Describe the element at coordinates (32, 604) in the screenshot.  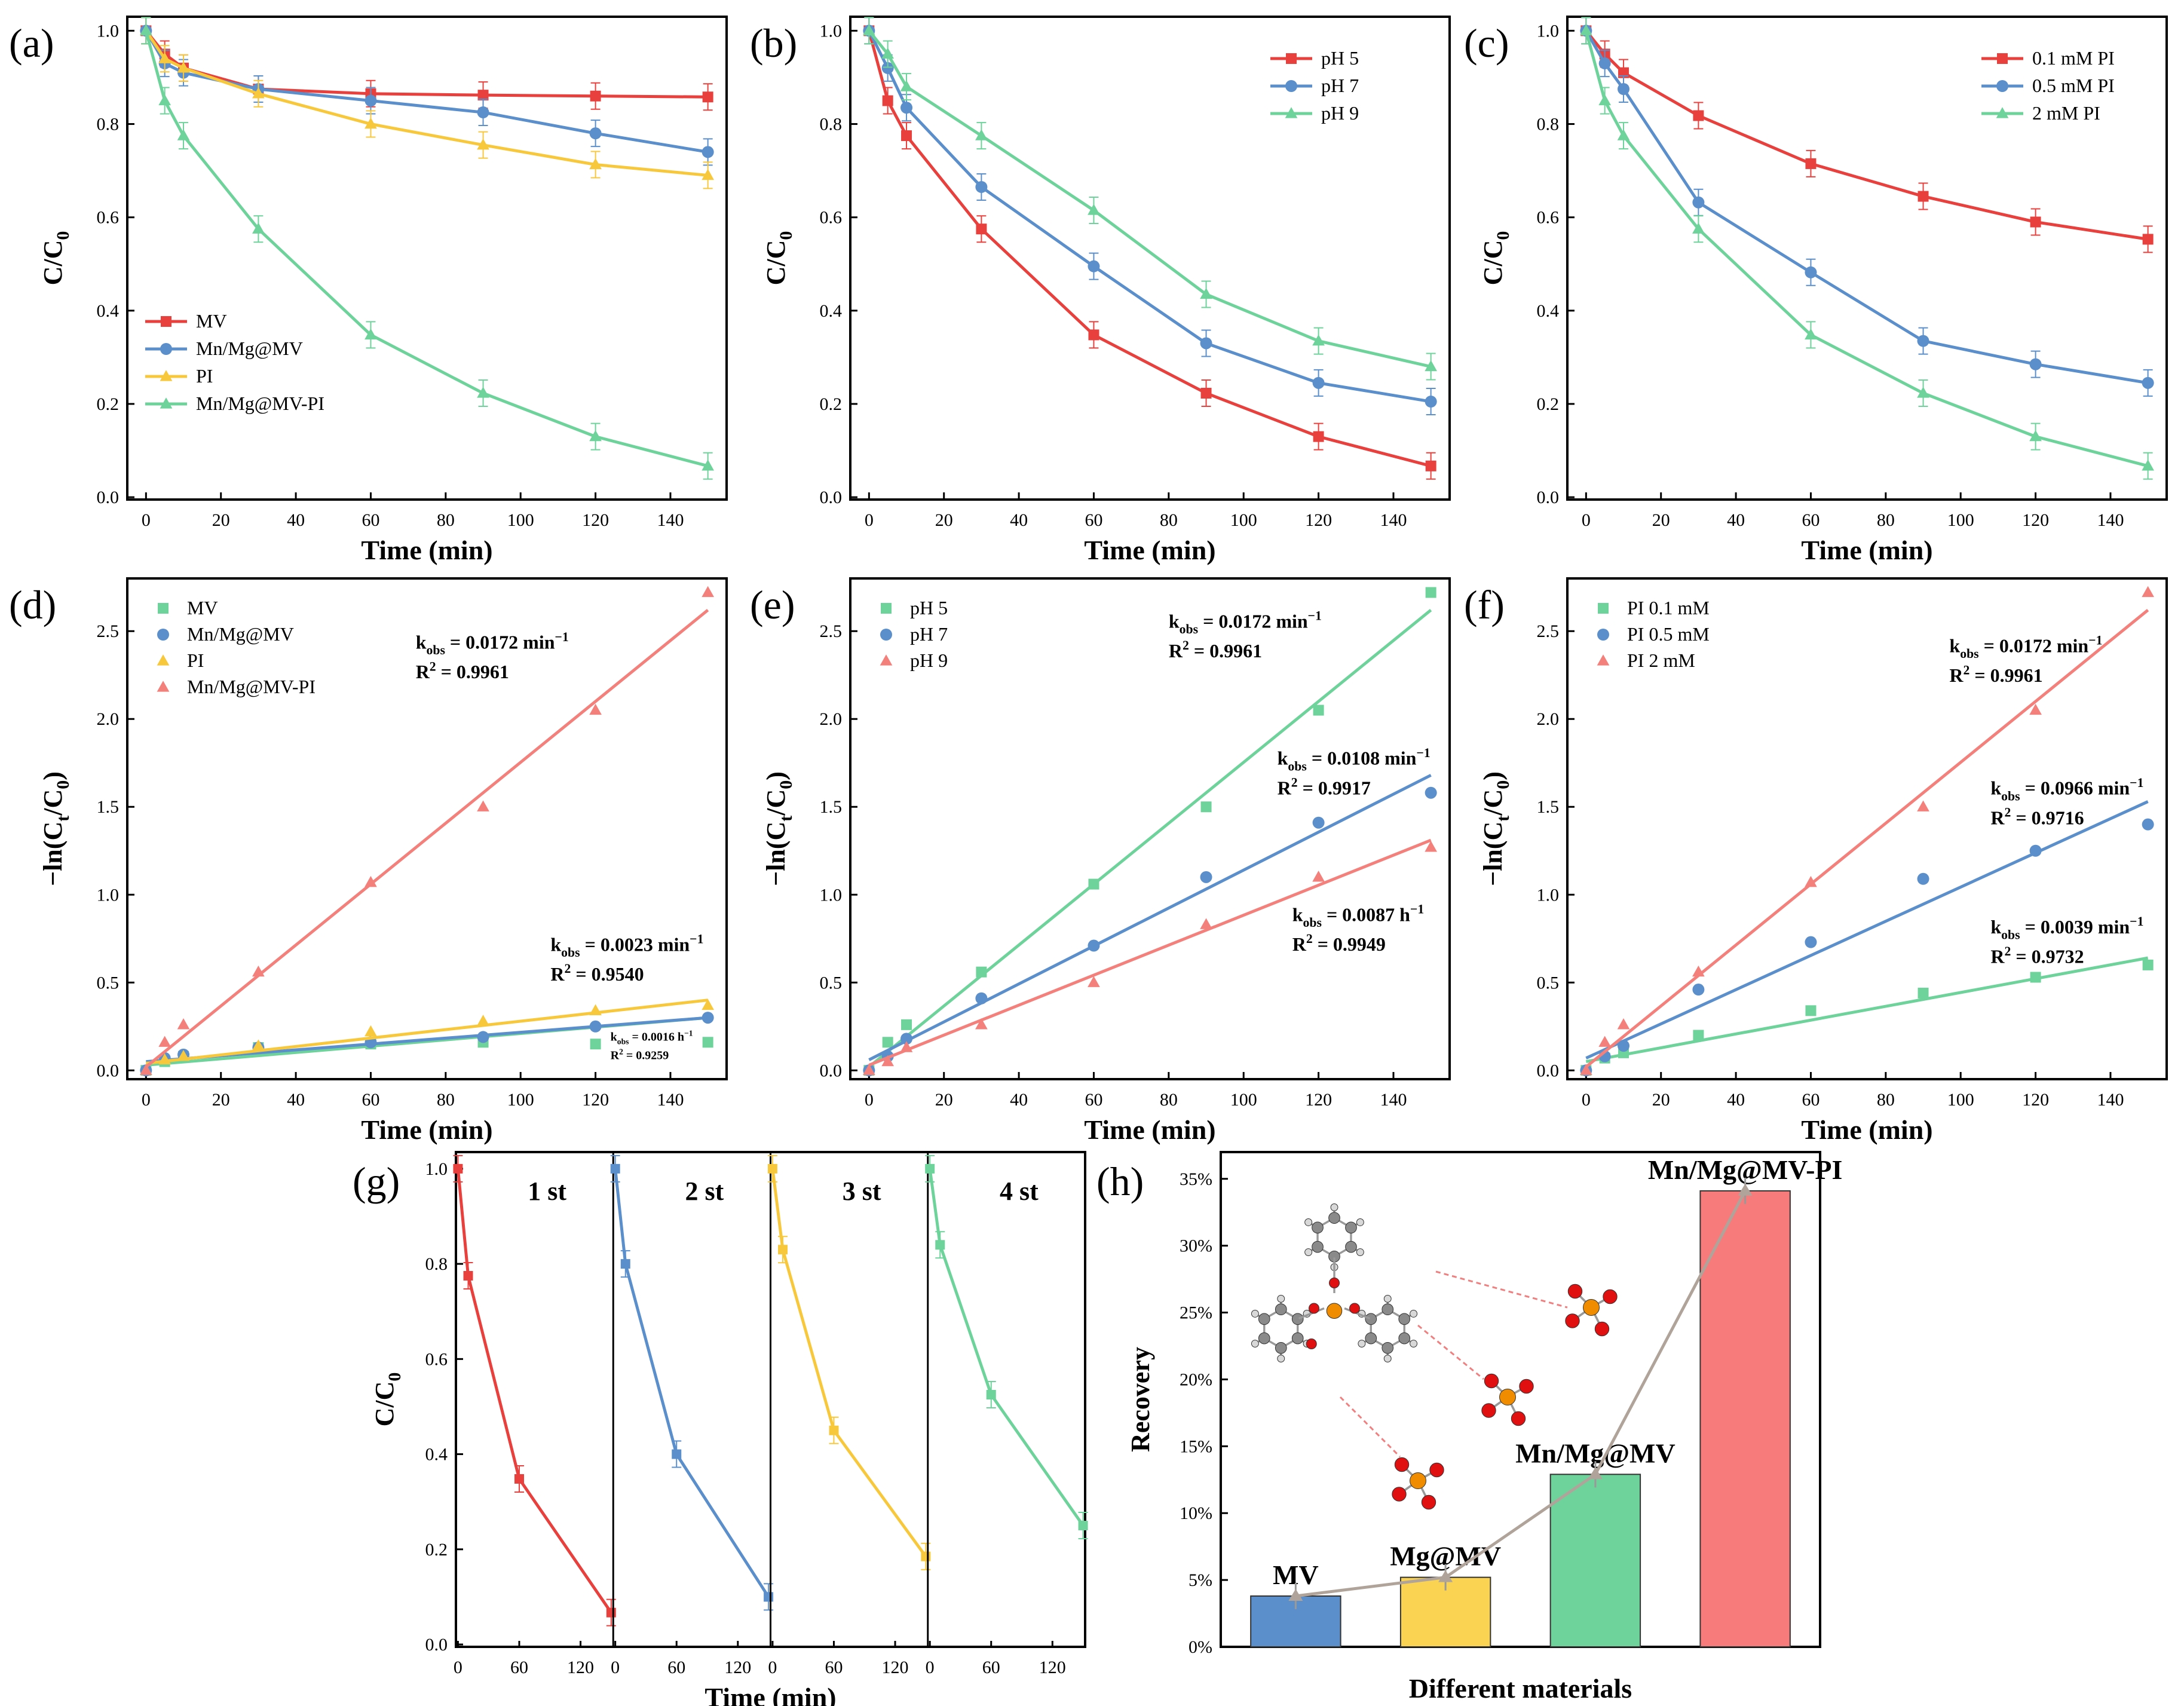
I see `panel-label: (d)` at that location.